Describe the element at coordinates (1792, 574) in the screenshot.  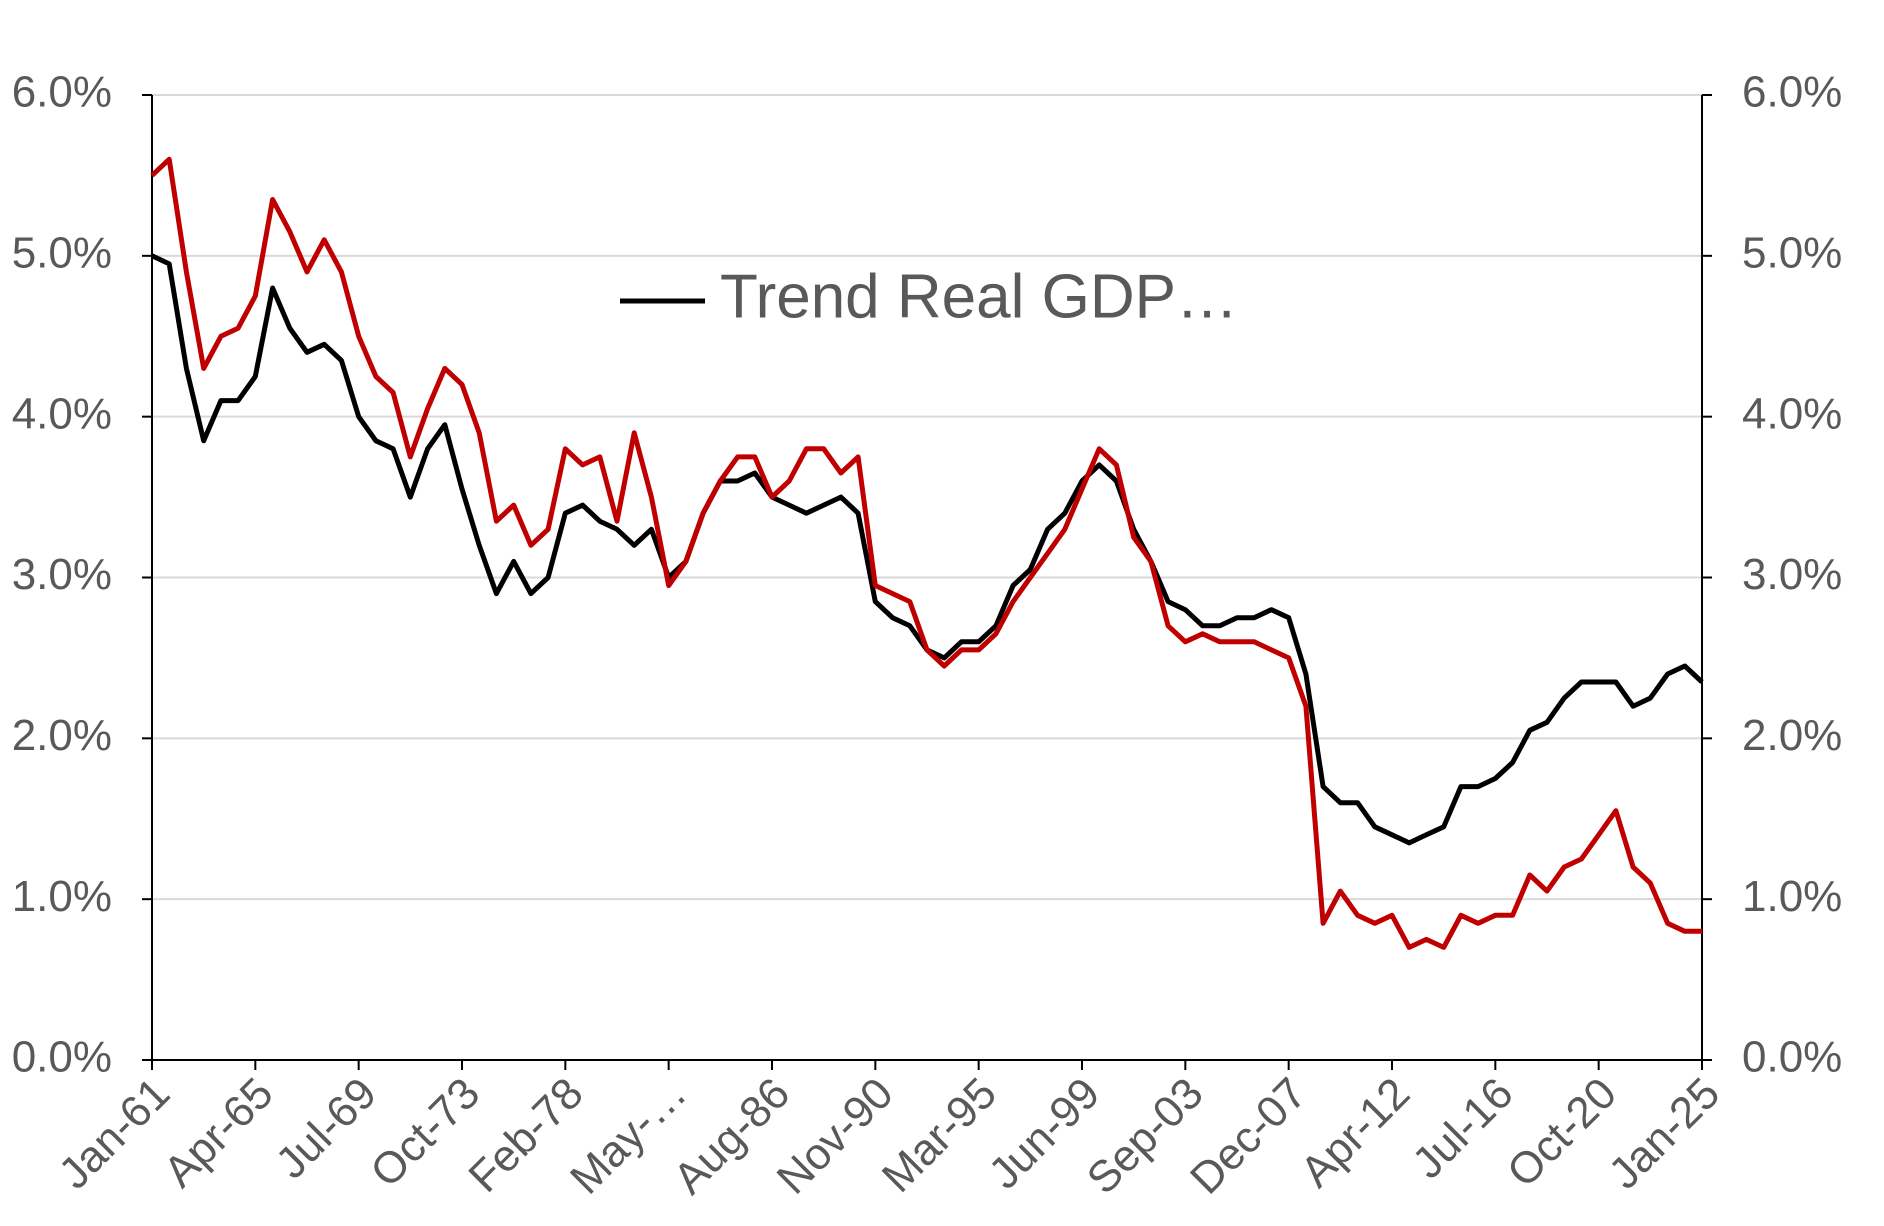
I see `y2-tick-label: 3.0%` at that location.